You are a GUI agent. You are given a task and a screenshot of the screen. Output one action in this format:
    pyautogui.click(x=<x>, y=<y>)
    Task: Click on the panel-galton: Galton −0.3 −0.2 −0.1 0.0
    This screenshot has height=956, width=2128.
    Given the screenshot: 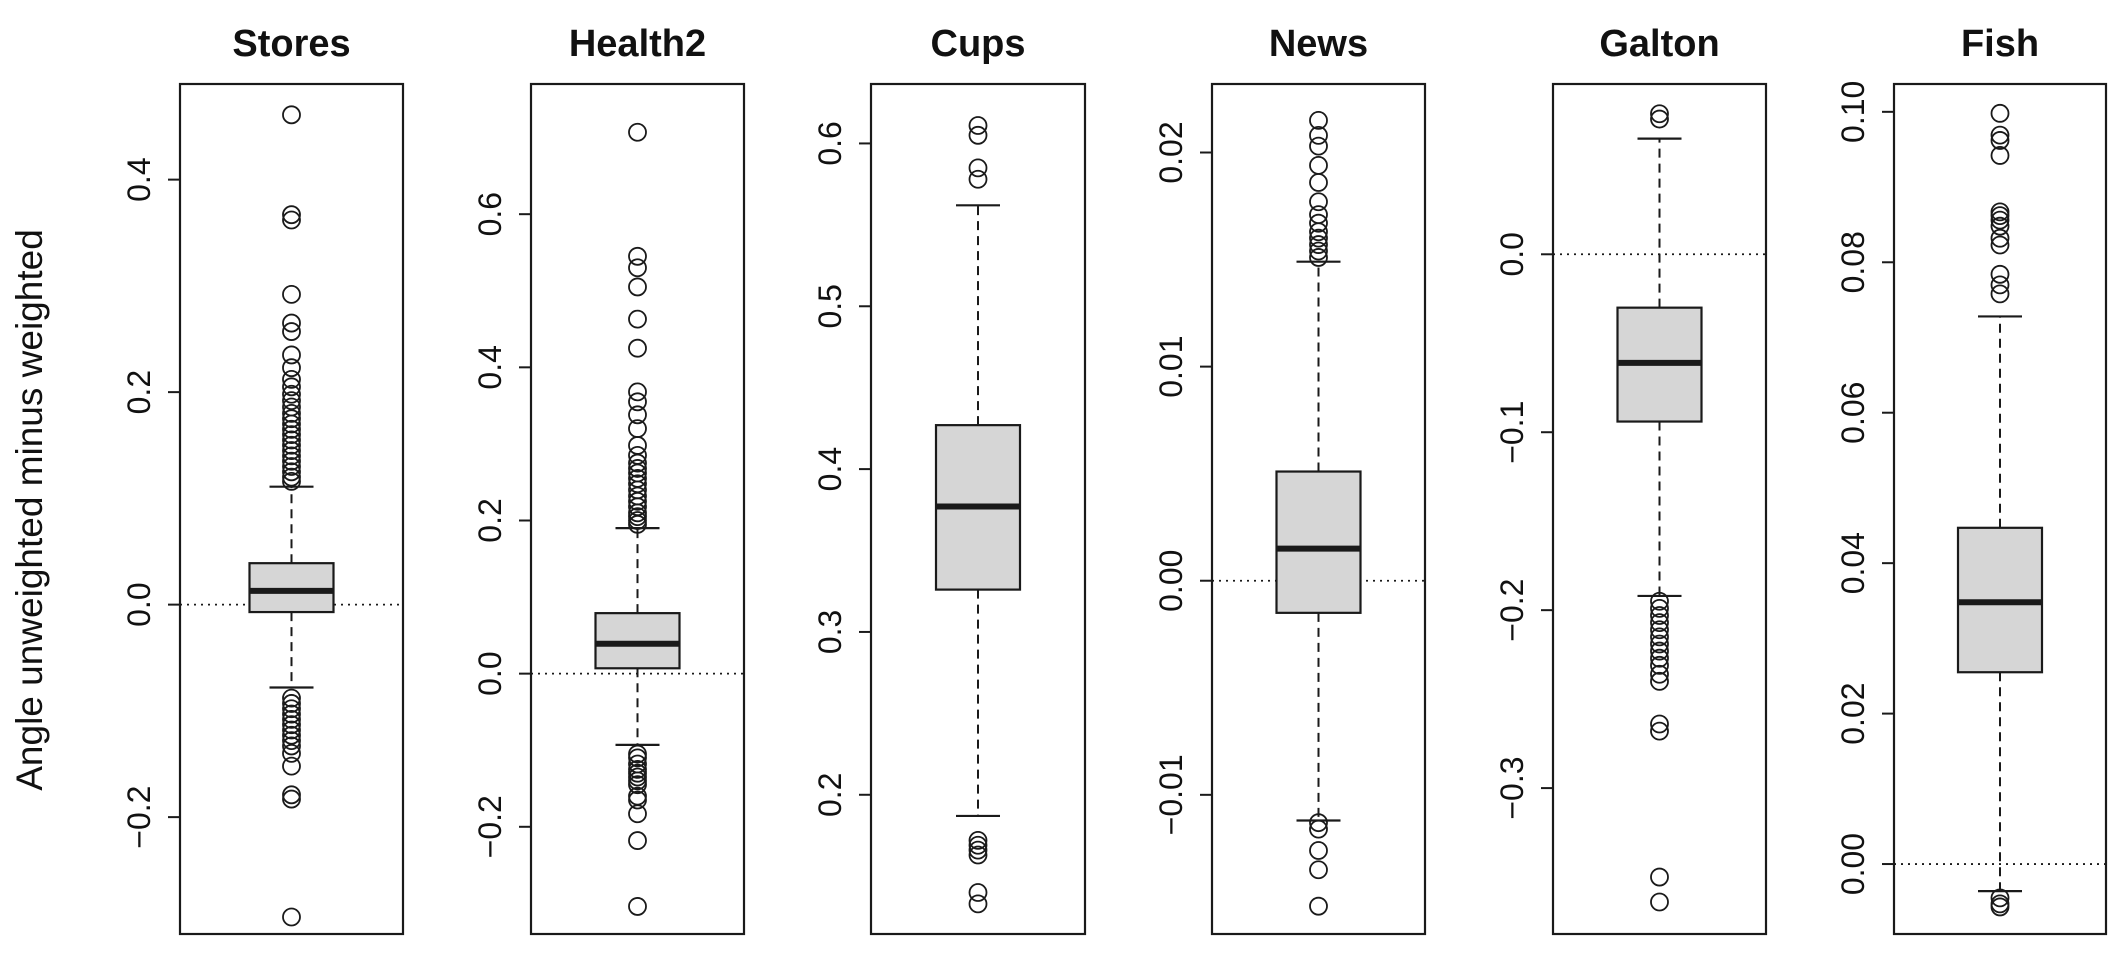 What is the action you would take?
    pyautogui.click(x=1631, y=479)
    